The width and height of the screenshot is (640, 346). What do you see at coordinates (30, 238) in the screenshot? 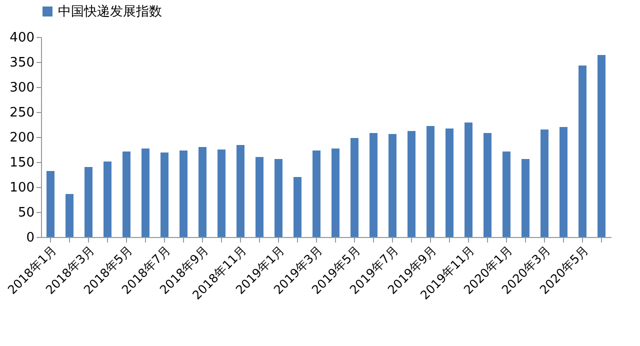
I see `y-tick-label: 0` at bounding box center [30, 238].